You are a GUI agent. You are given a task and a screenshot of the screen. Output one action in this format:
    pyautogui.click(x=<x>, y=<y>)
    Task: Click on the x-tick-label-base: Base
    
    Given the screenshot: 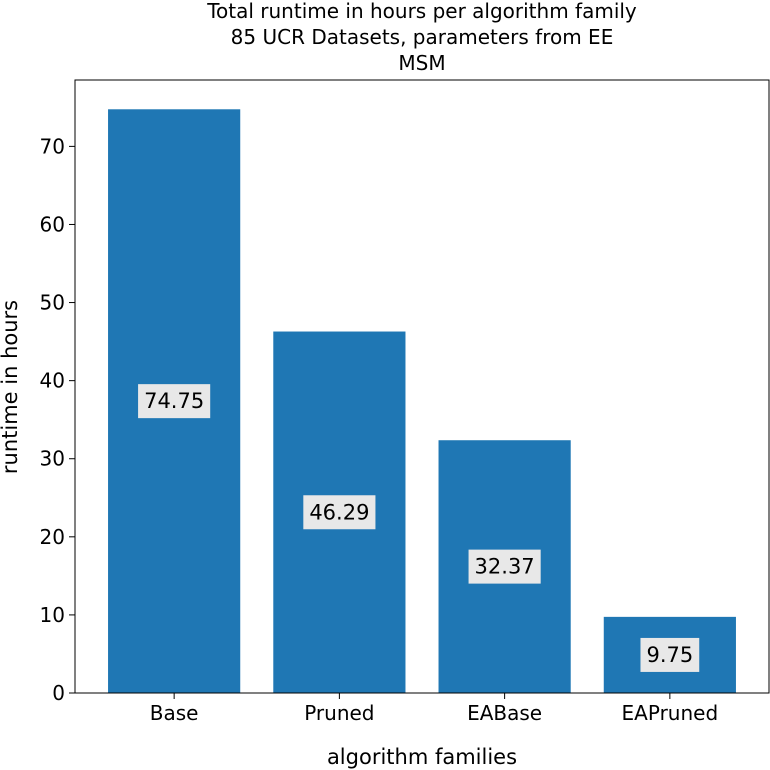 What is the action you would take?
    pyautogui.click(x=174, y=713)
    